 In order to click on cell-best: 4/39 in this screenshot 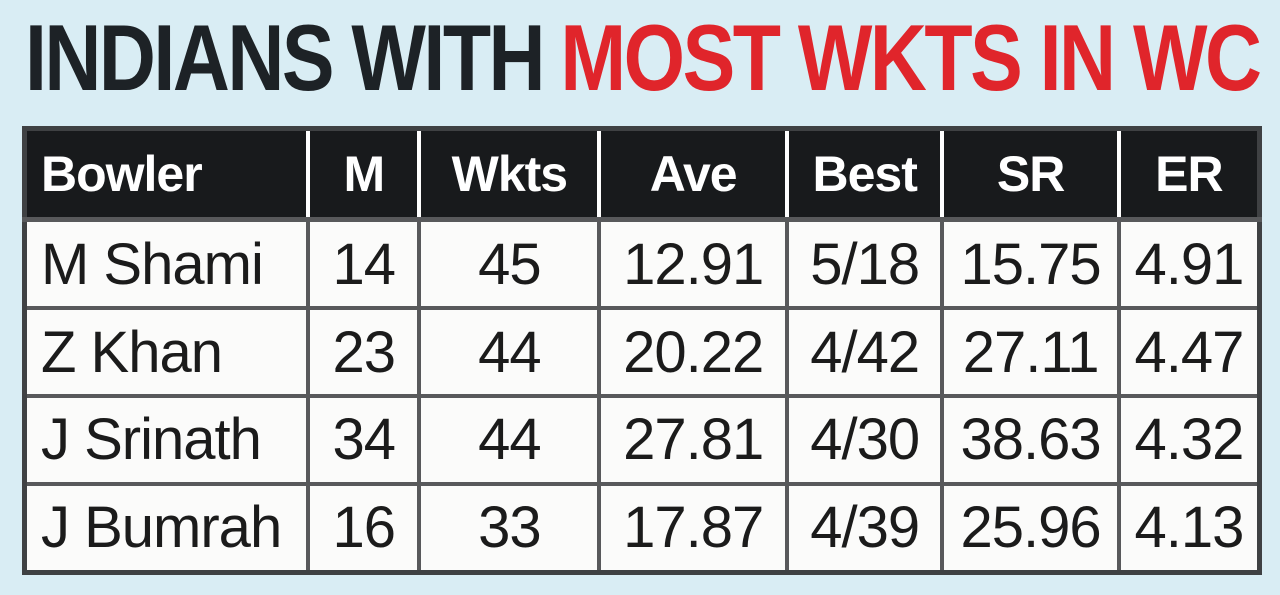, I will do `click(864, 527)`.